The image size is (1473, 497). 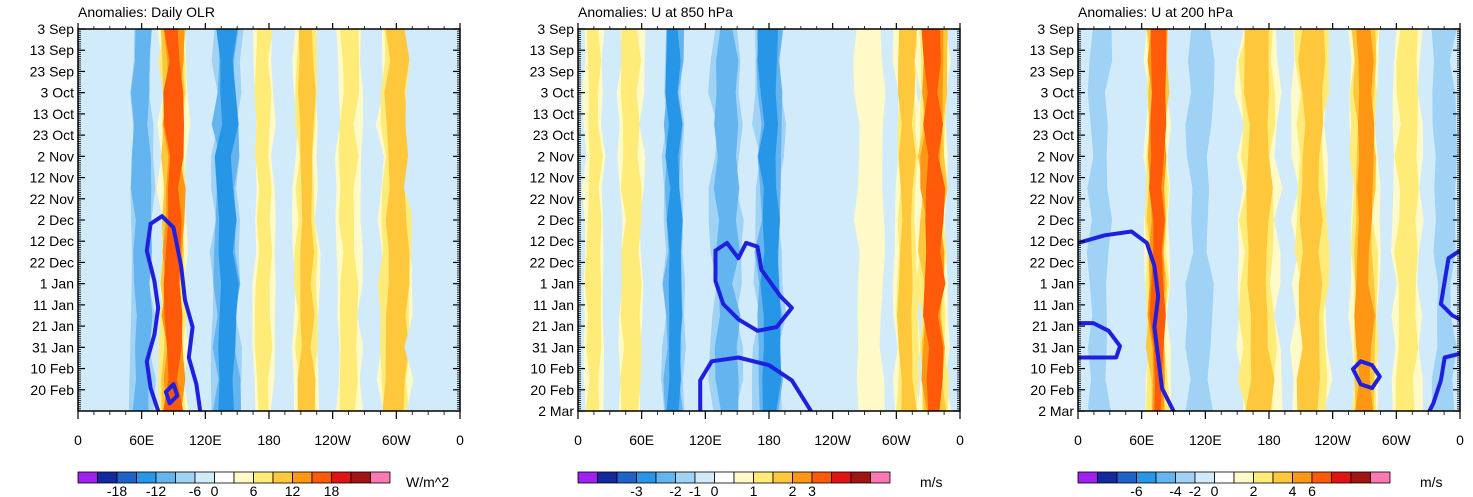 What do you see at coordinates (552, 199) in the screenshot?
I see `y-tick-label: 22 Nov` at bounding box center [552, 199].